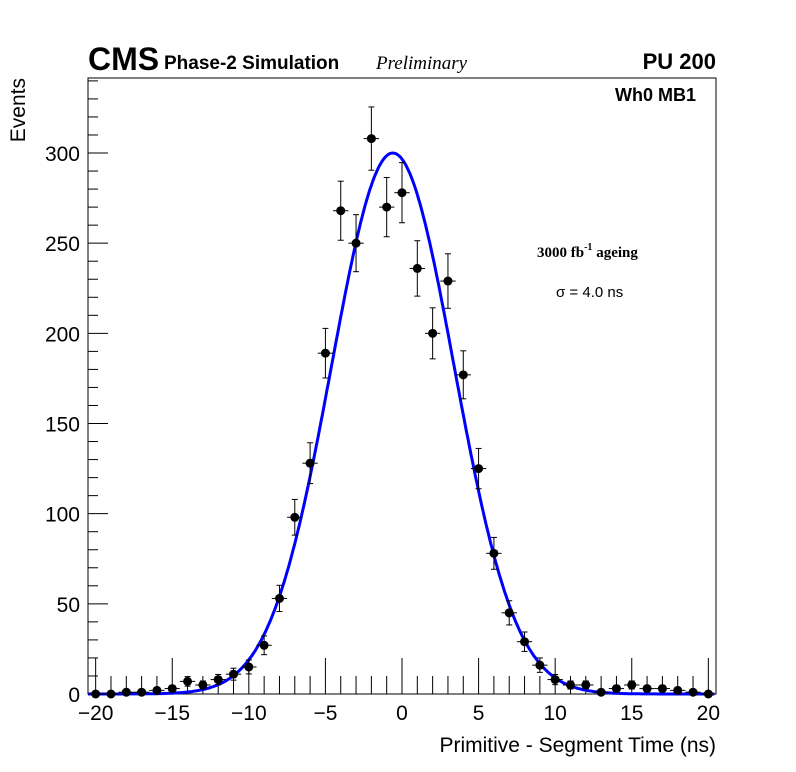  Describe the element at coordinates (18, 110) in the screenshot. I see `y-axis-label: Events` at that location.